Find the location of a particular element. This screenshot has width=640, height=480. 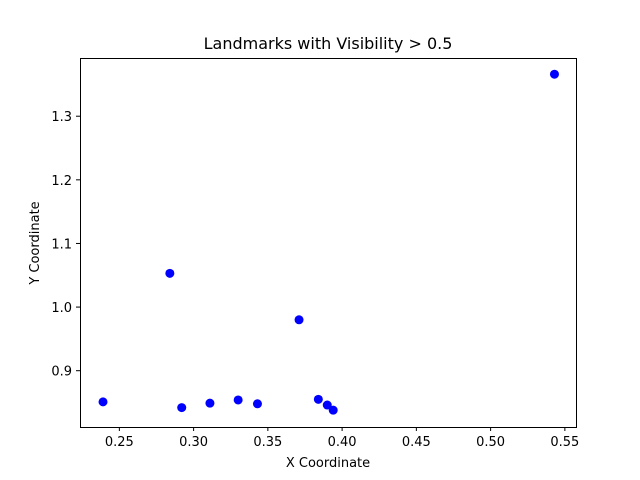

y-tick-label: 1.1 is located at coordinates (61, 244).